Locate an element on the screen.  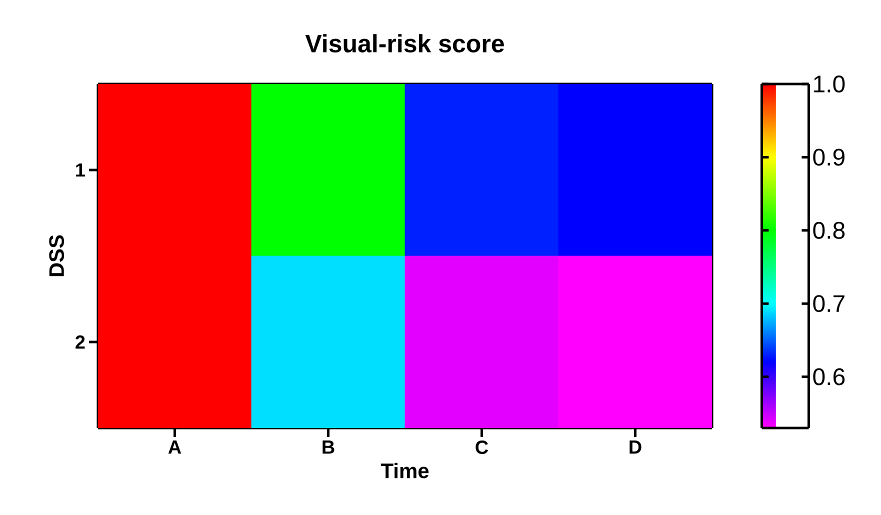
x-tick-label: B is located at coordinates (328, 447).